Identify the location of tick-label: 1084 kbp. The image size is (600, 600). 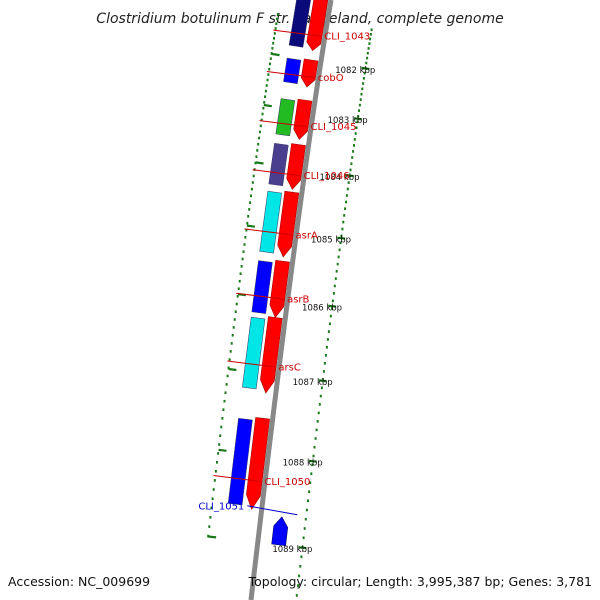
(340, 178).